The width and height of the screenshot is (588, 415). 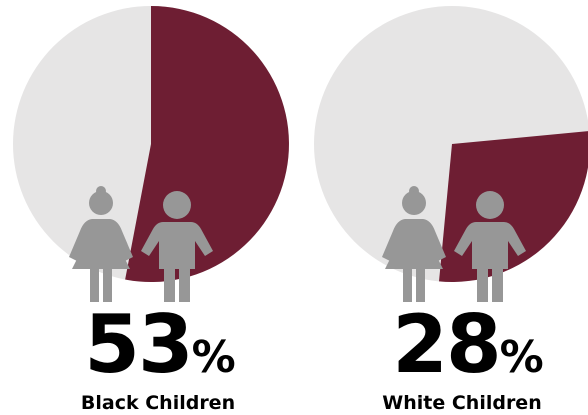 What do you see at coordinates (214, 357) in the screenshot?
I see `percent-sign-black-children: %` at bounding box center [214, 357].